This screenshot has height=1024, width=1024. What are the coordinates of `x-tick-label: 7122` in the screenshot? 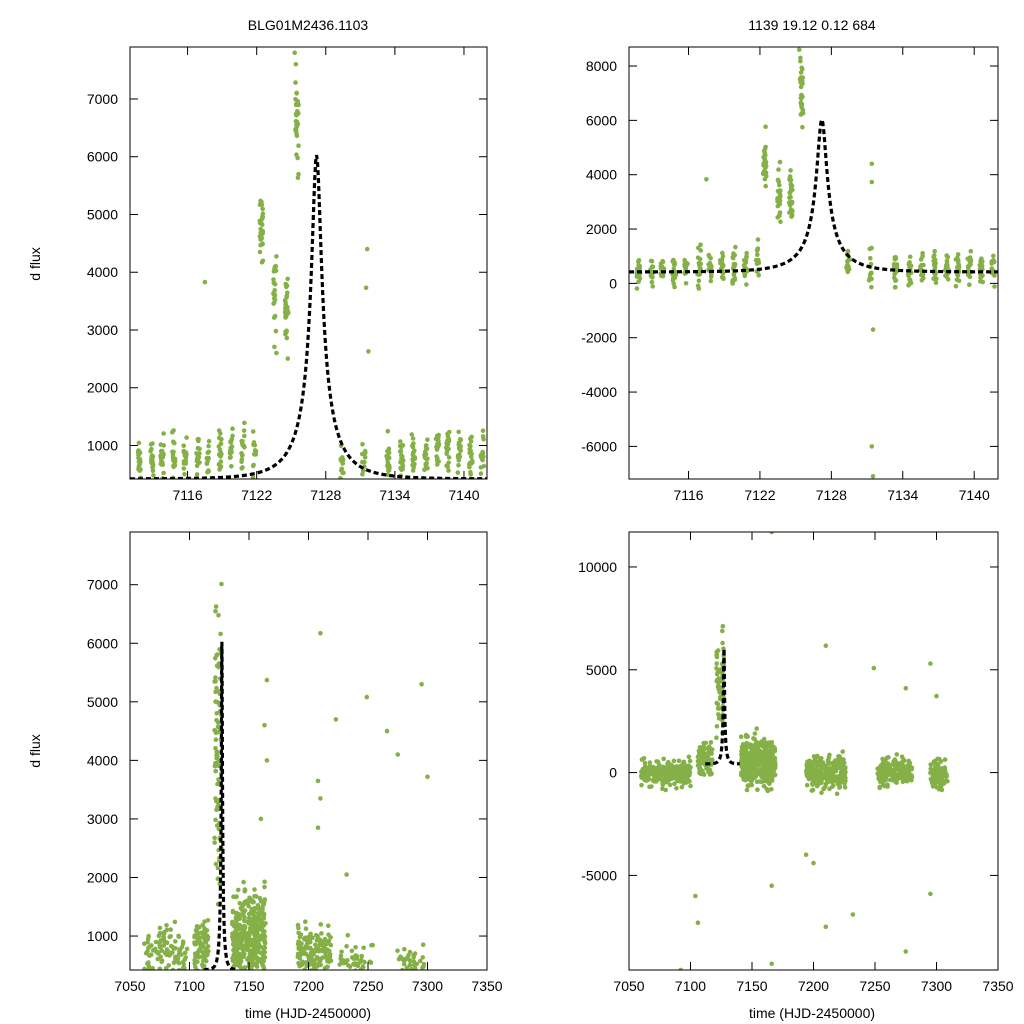 It's located at (256, 495).